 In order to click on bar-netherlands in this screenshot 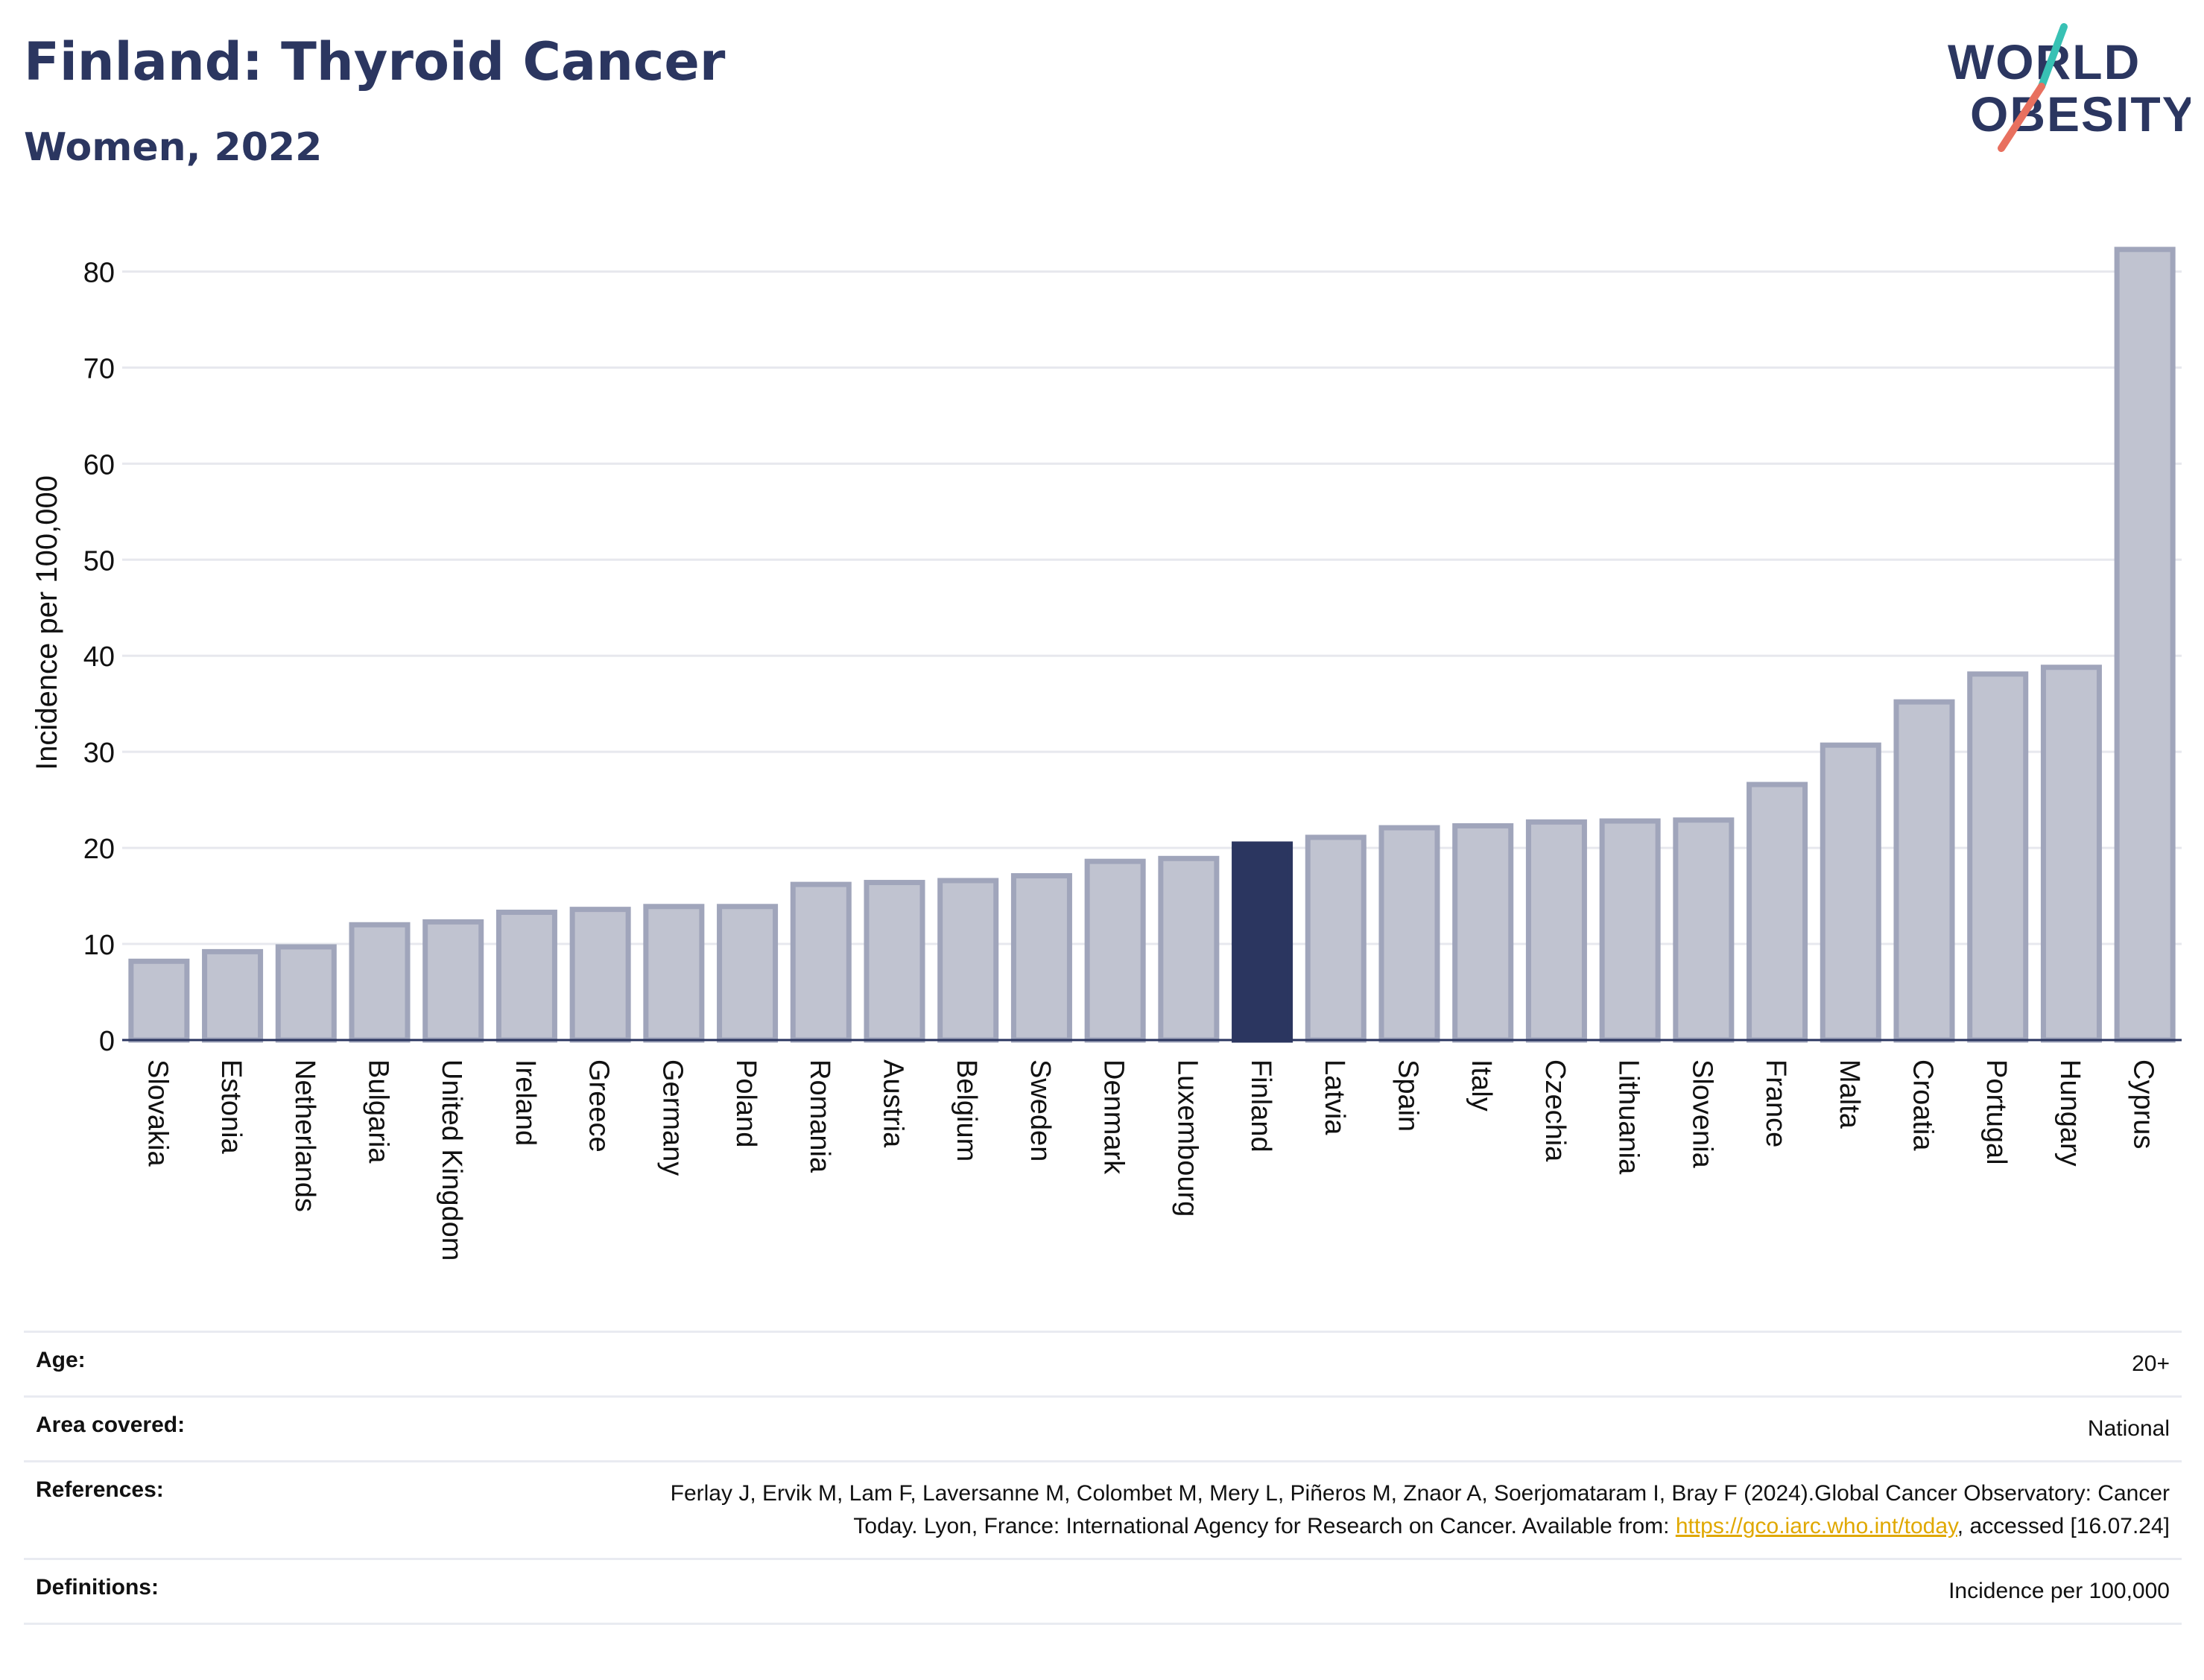, I will do `click(306, 993)`.